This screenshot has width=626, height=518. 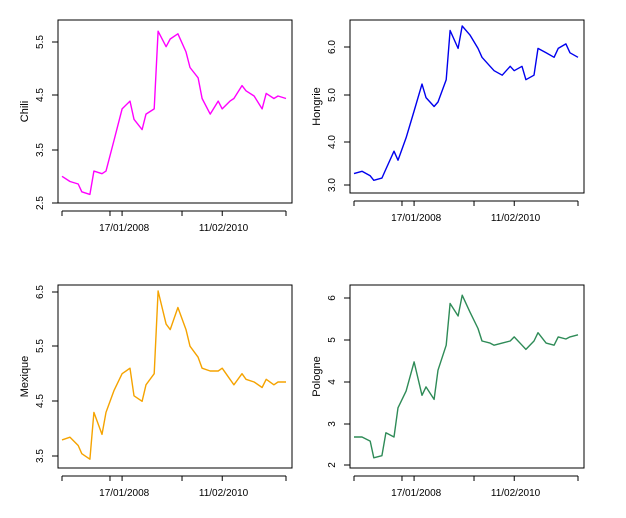 What do you see at coordinates (25, 111) in the screenshot?
I see `y-axis-label: Chili` at bounding box center [25, 111].